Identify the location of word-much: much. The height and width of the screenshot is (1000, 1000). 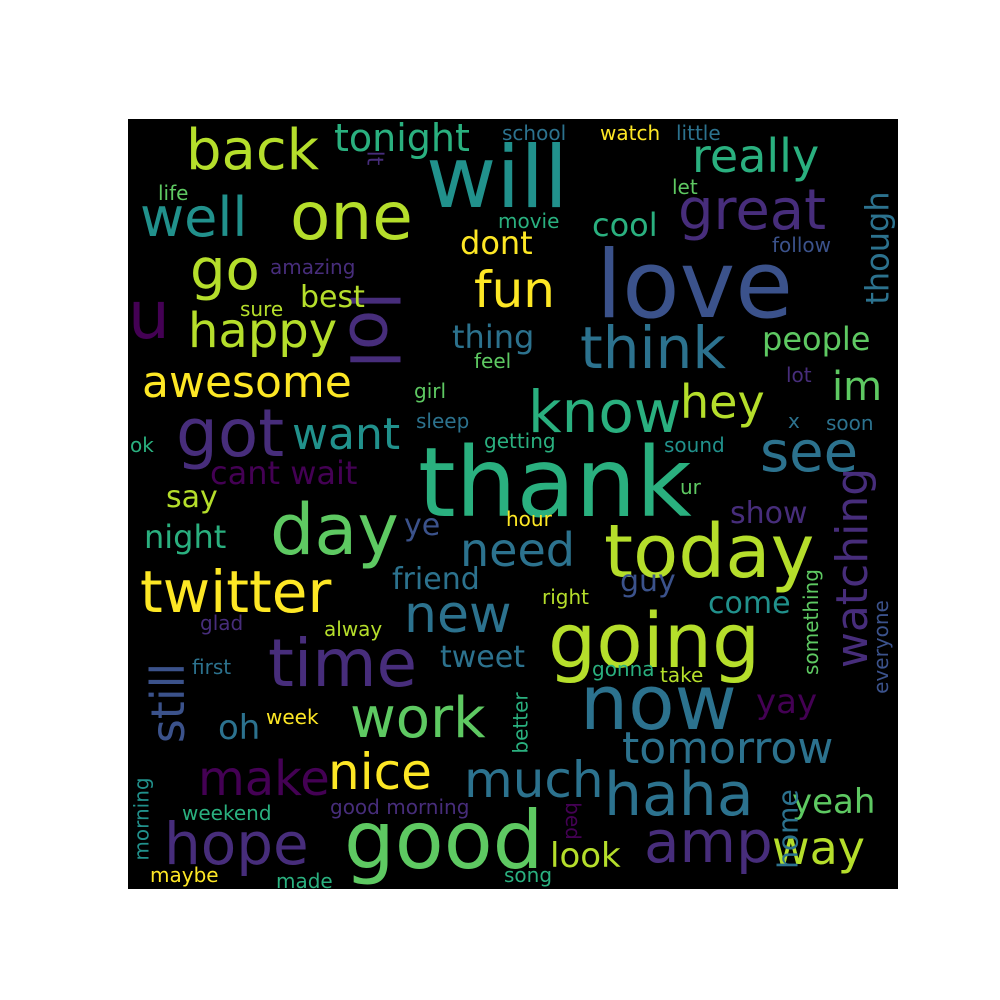
(534, 780).